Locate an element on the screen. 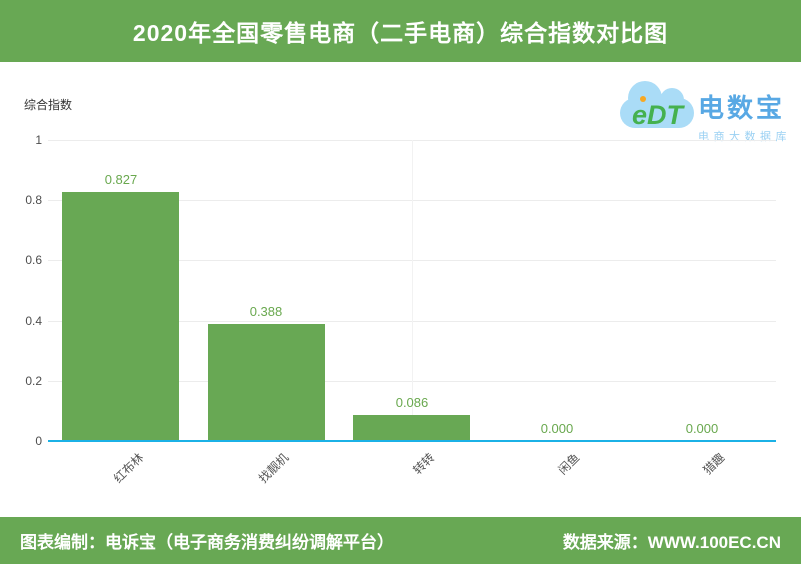 Image resolution: width=801 pixels, height=564 pixels. x-axis-label-text: 找靓机 is located at coordinates (273, 468).